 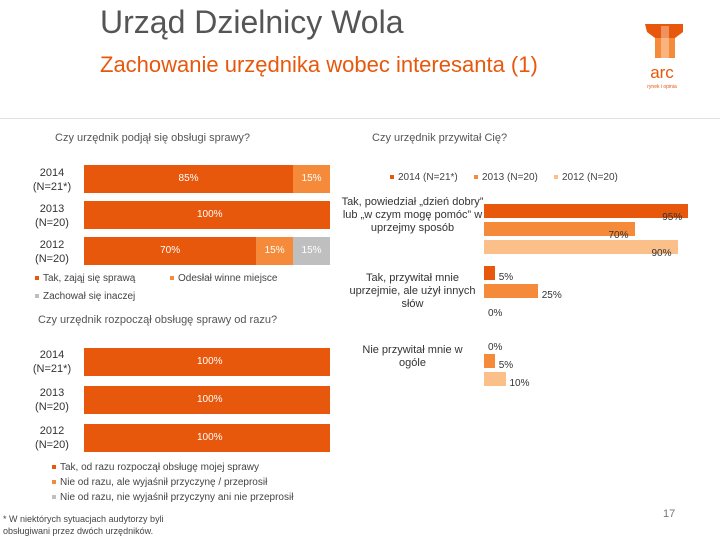 What do you see at coordinates (672, 217) in the screenshot?
I see `bar-value-label: 95%` at bounding box center [672, 217].